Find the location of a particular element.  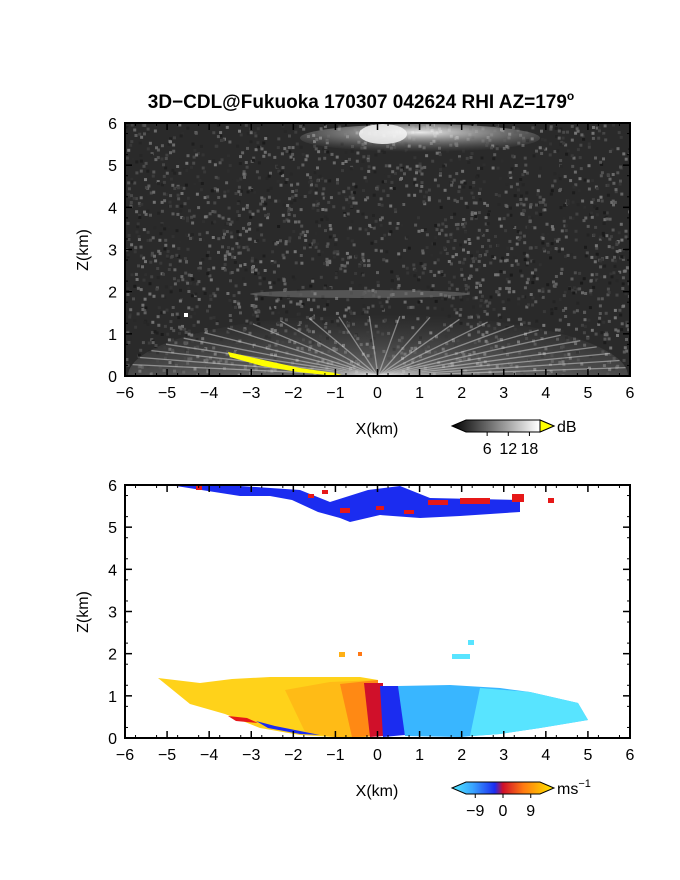

colorbar-unit-base: ms is located at coordinates (567, 789).